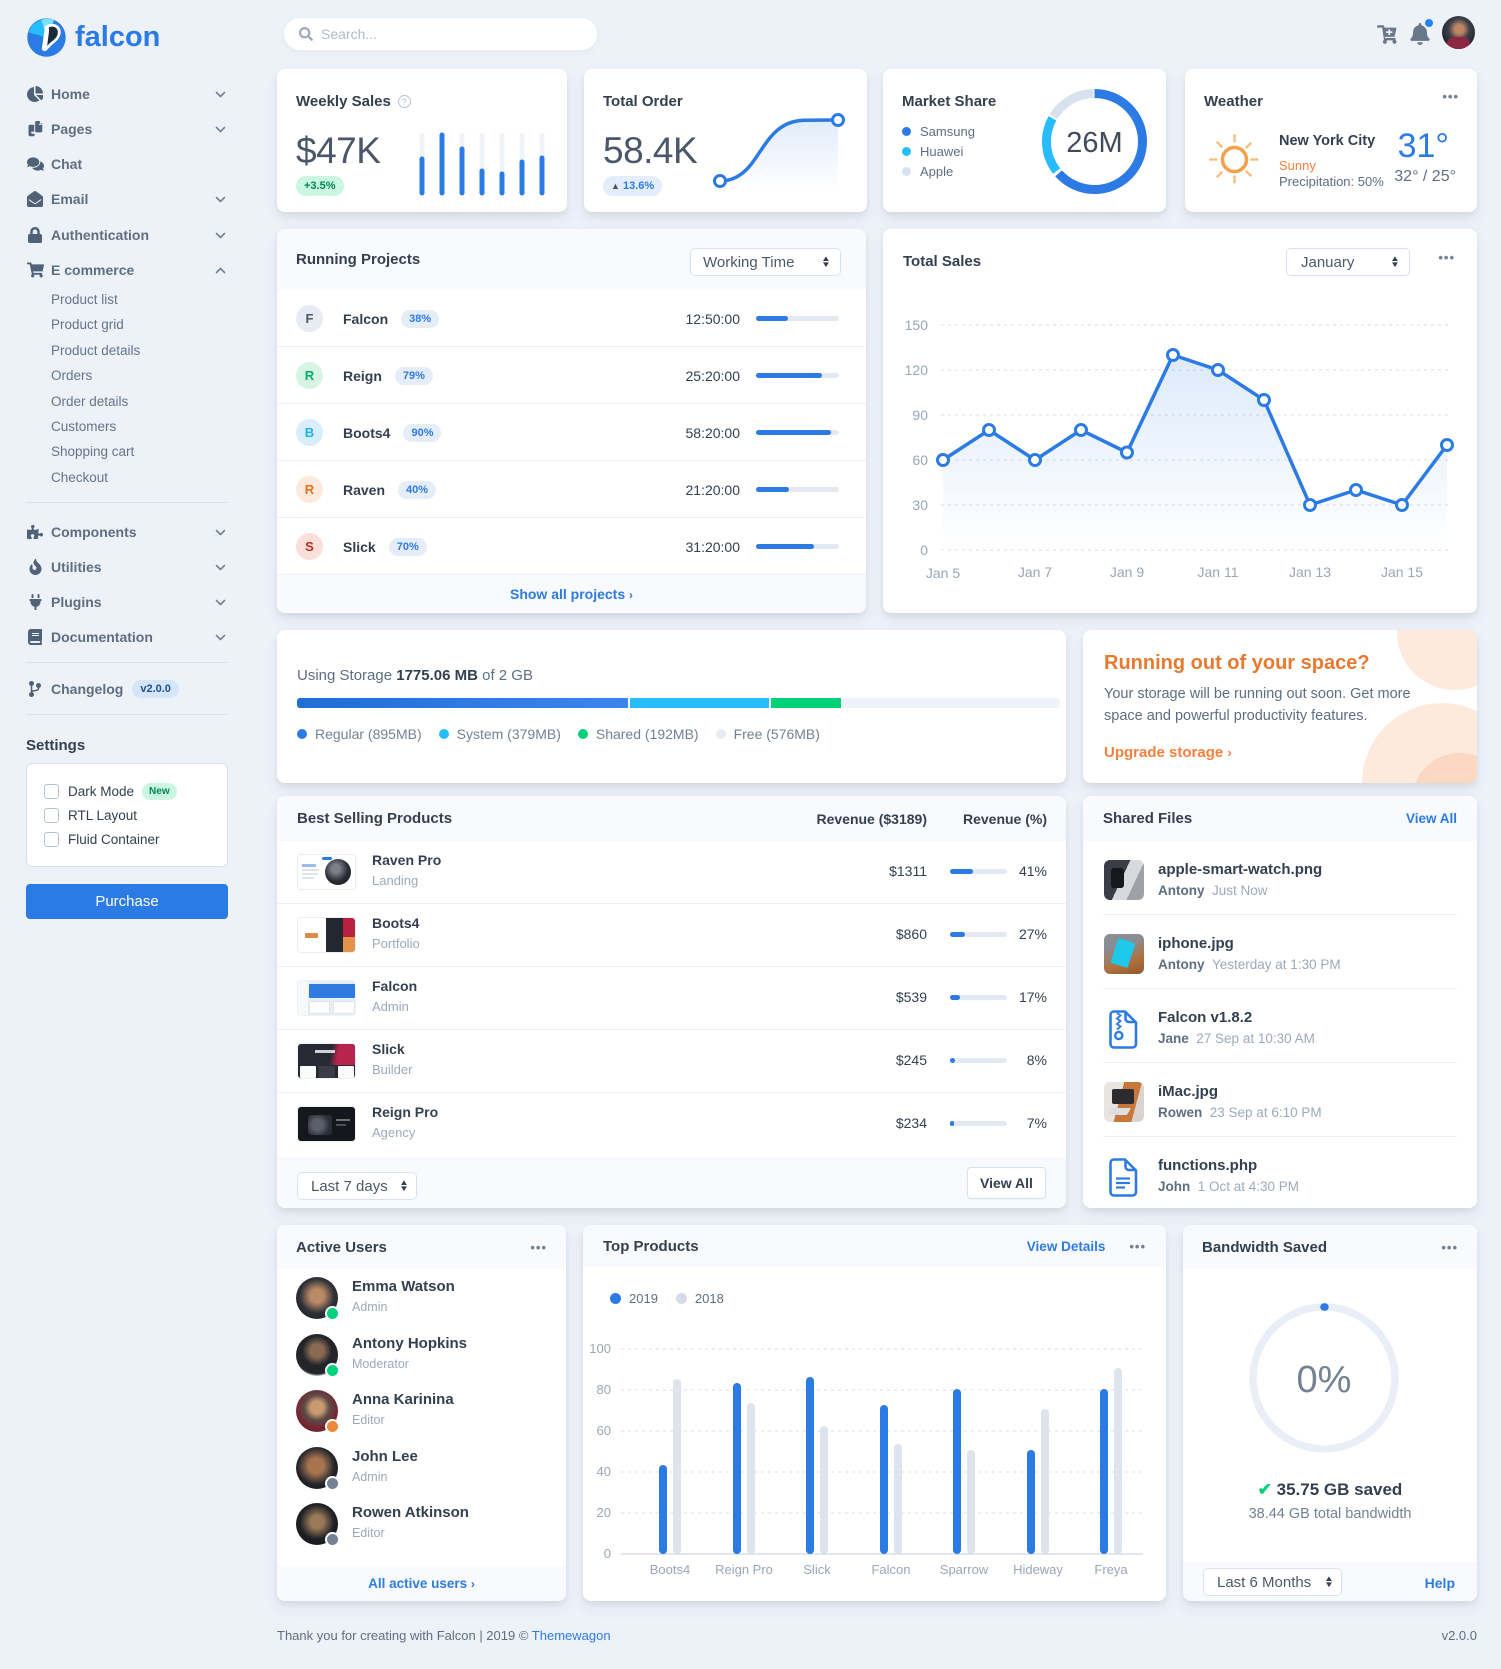  What do you see at coordinates (920, 505) in the screenshot?
I see `svg-text: 30` at bounding box center [920, 505].